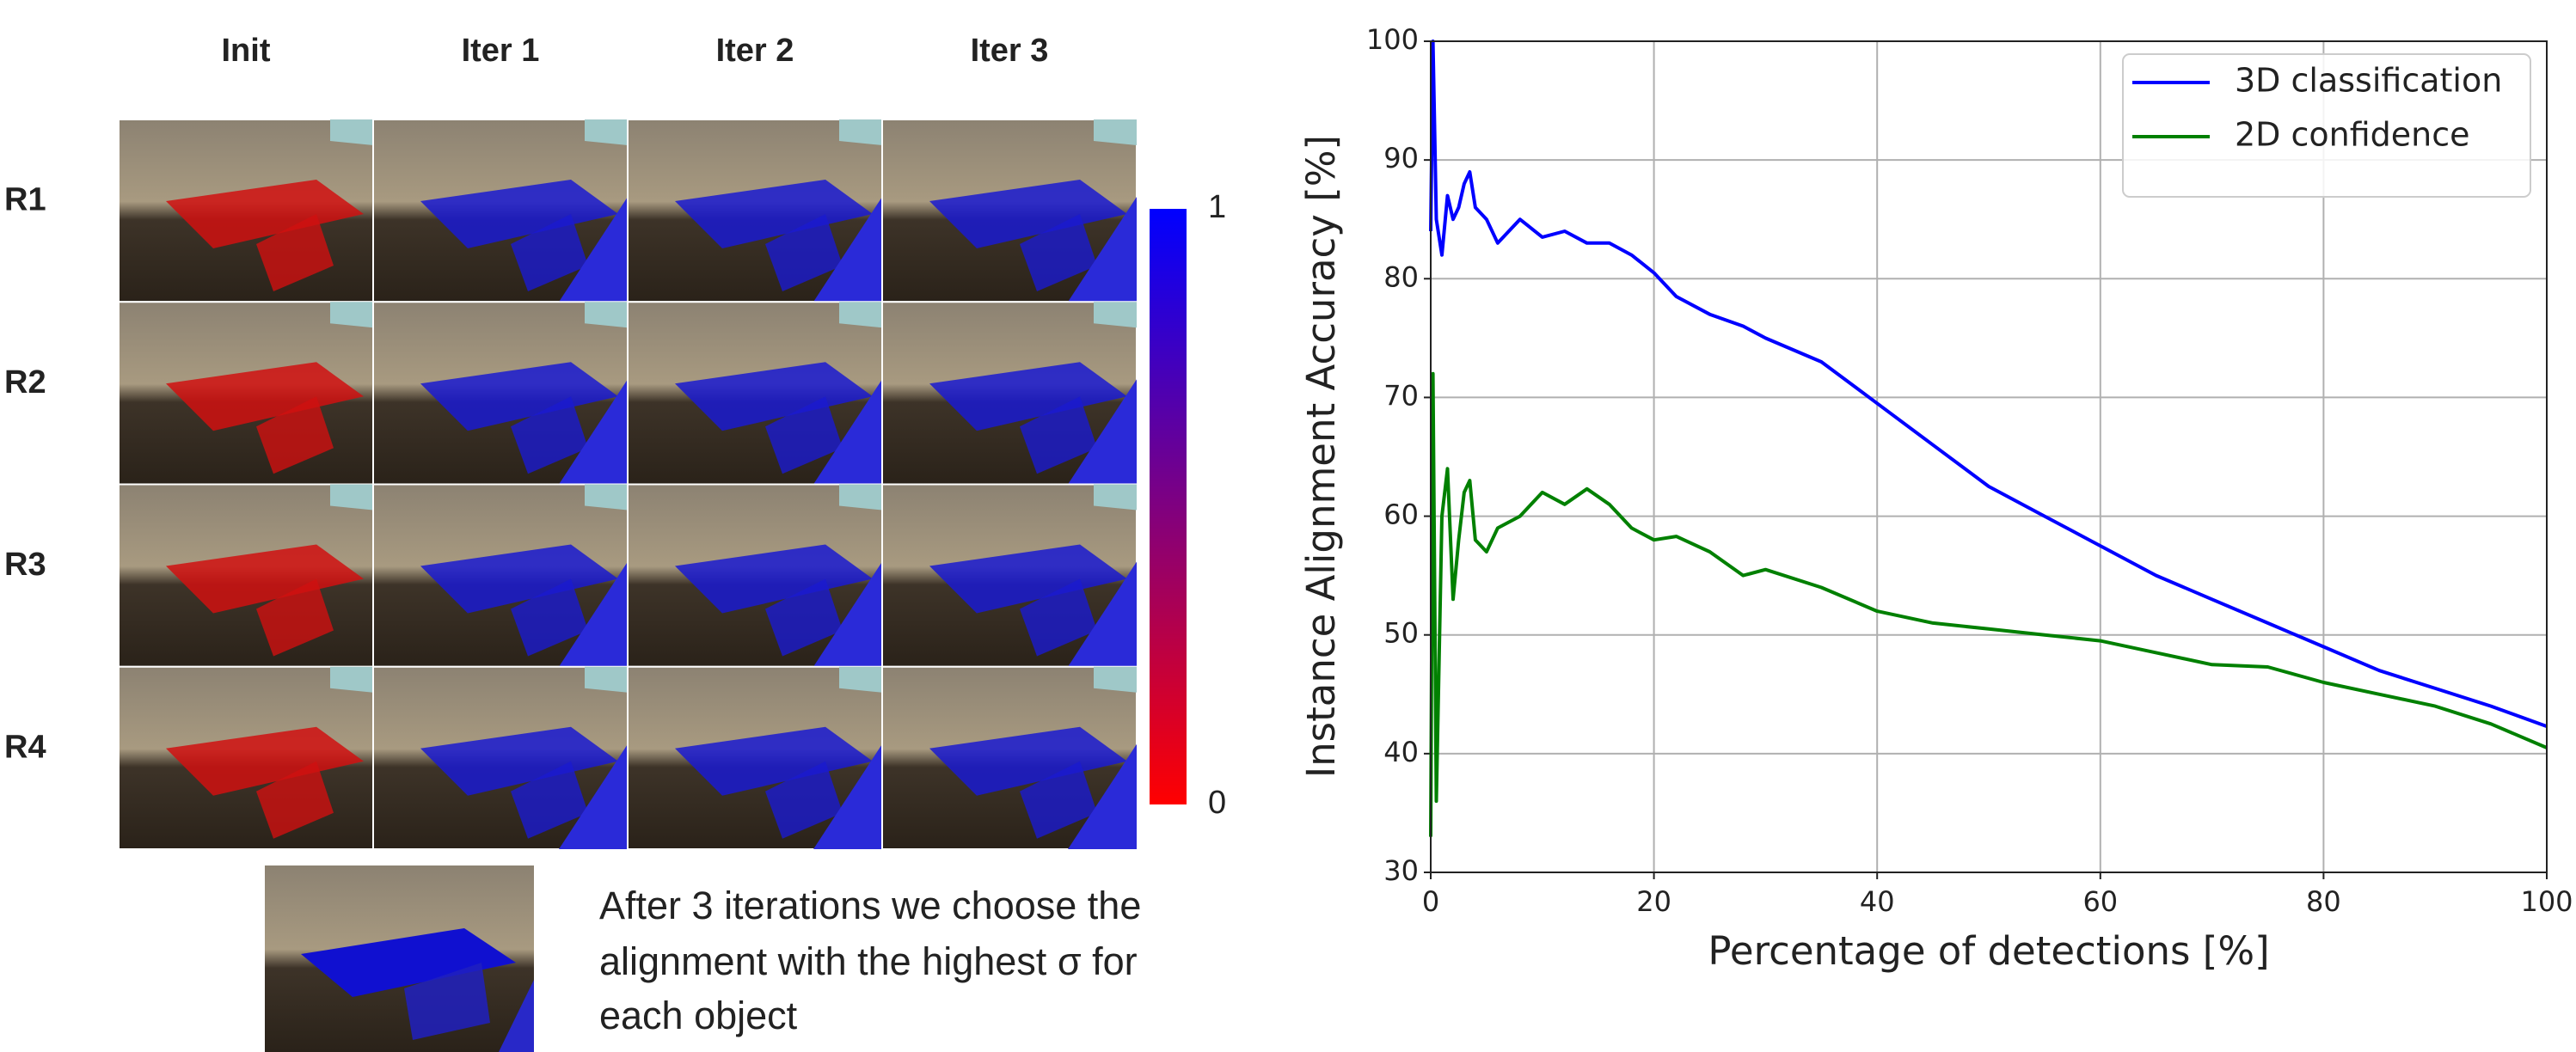 Image resolution: width=2576 pixels, height=1052 pixels. I want to click on legend-label: 3D classification, so click(2368, 81).